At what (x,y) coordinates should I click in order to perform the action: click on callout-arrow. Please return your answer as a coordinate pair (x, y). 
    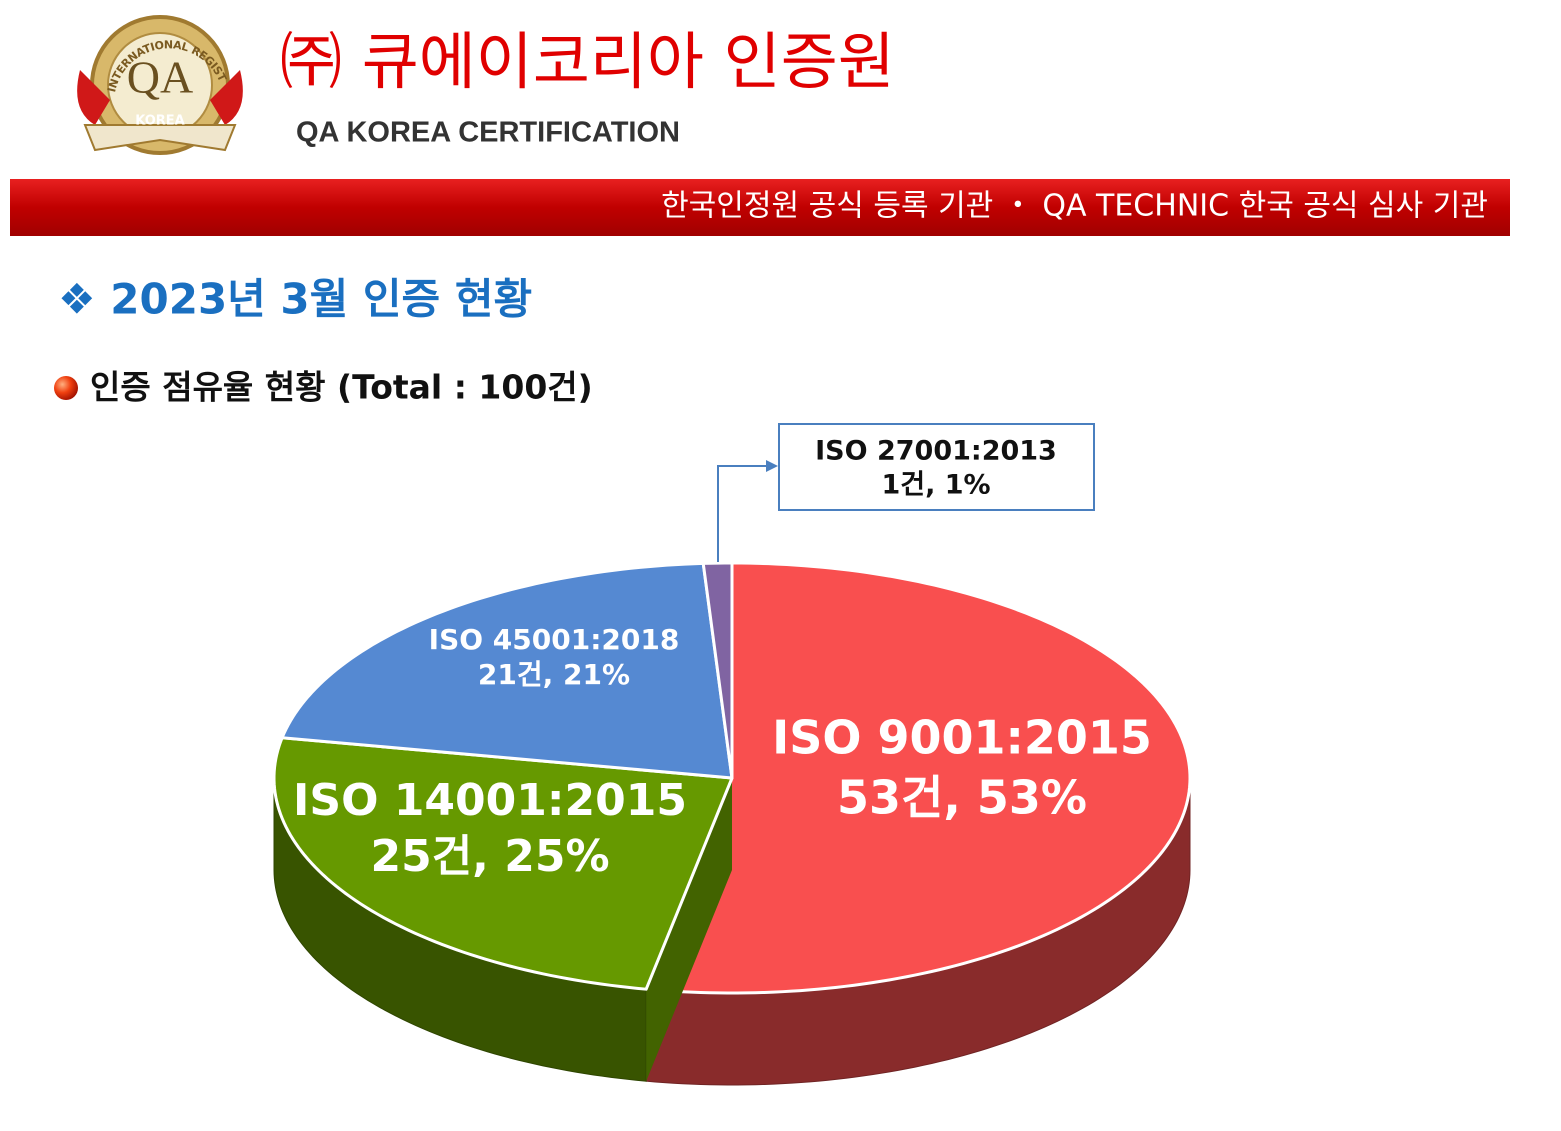
    Looking at the image, I should click on (772, 466).